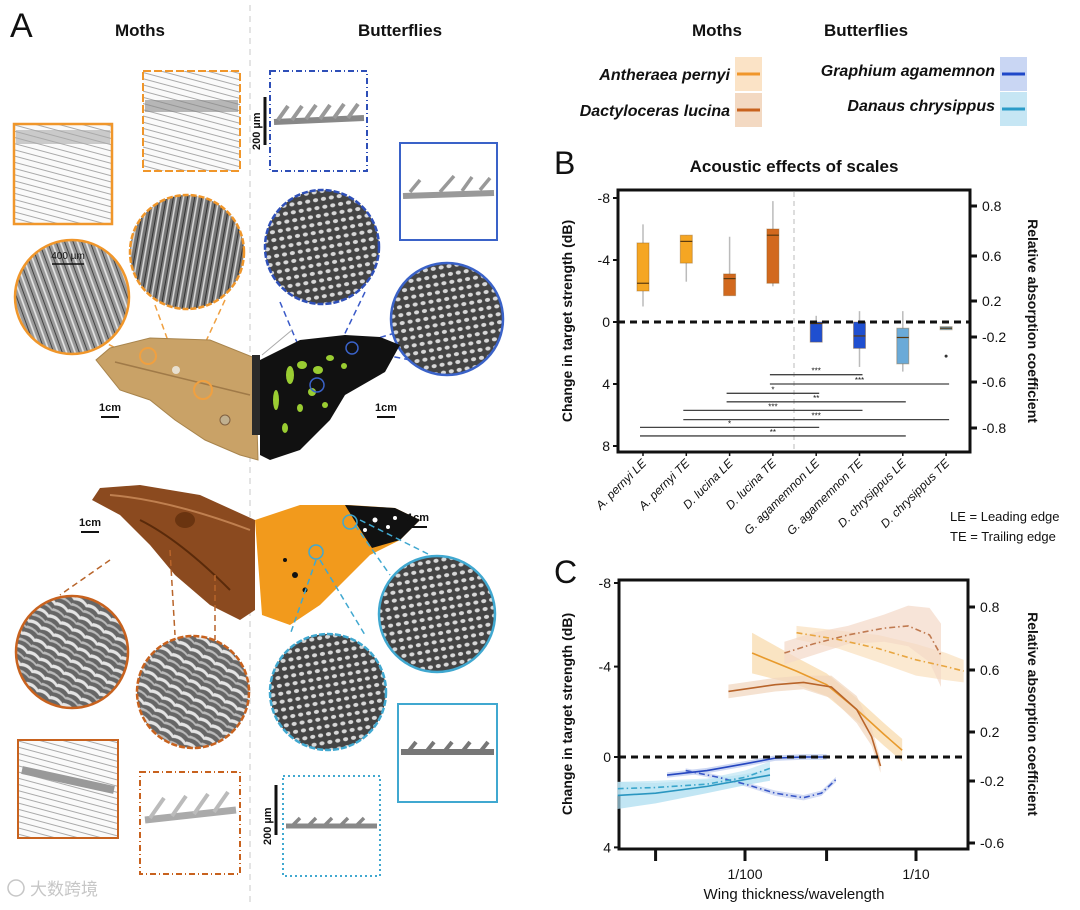 The height and width of the screenshot is (910, 1080). Describe the element at coordinates (564, 163) in the screenshot. I see `panel-b-label: B` at that location.